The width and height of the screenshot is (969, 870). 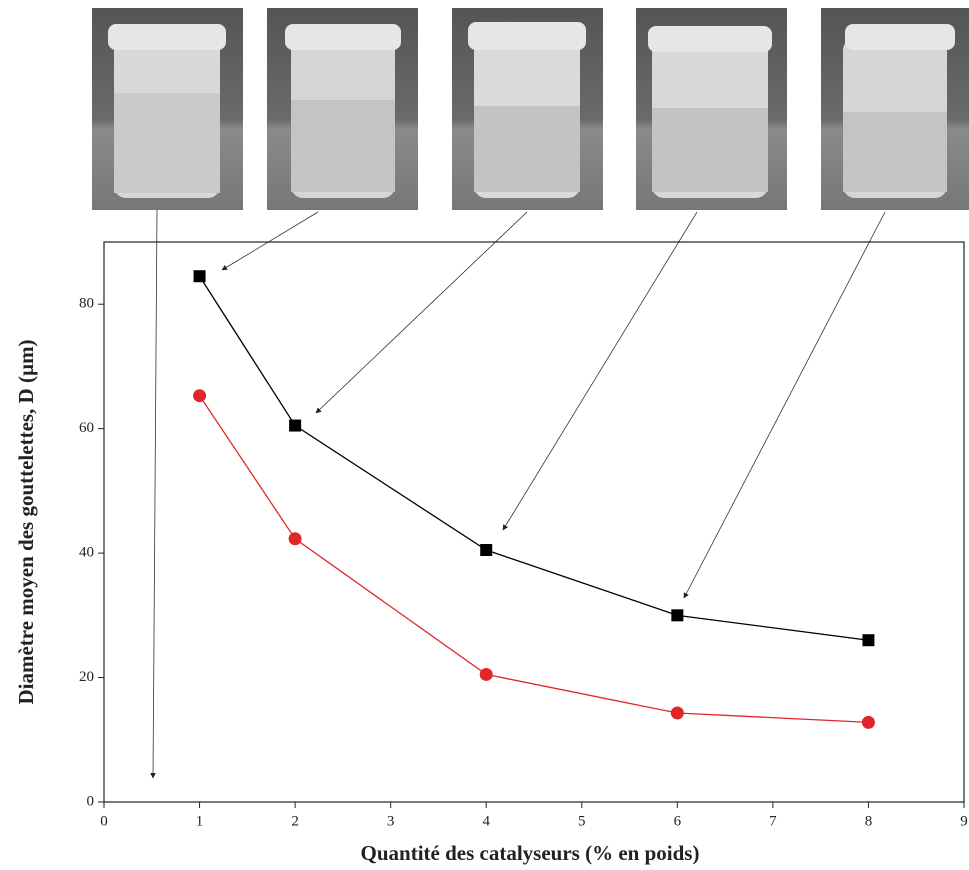 I want to click on x-tick-label: 8, so click(x=869, y=821).